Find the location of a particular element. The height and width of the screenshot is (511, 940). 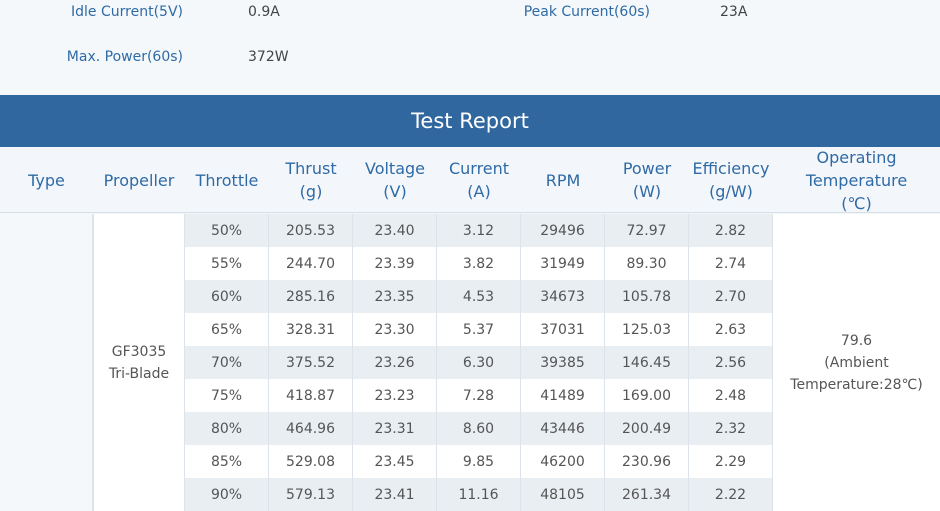

spec-label: Idle Current(5V) is located at coordinates (127, 12).